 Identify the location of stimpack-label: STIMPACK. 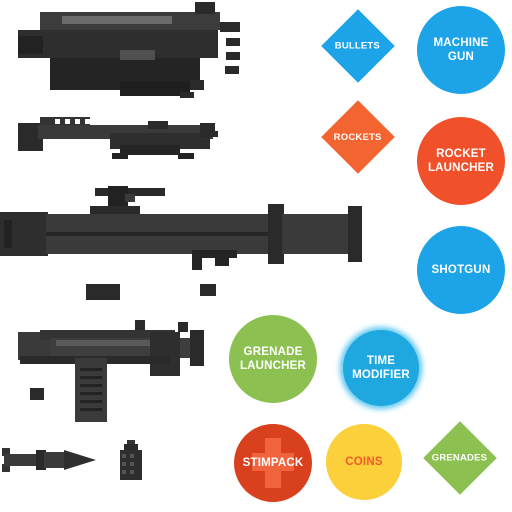
(273, 463).